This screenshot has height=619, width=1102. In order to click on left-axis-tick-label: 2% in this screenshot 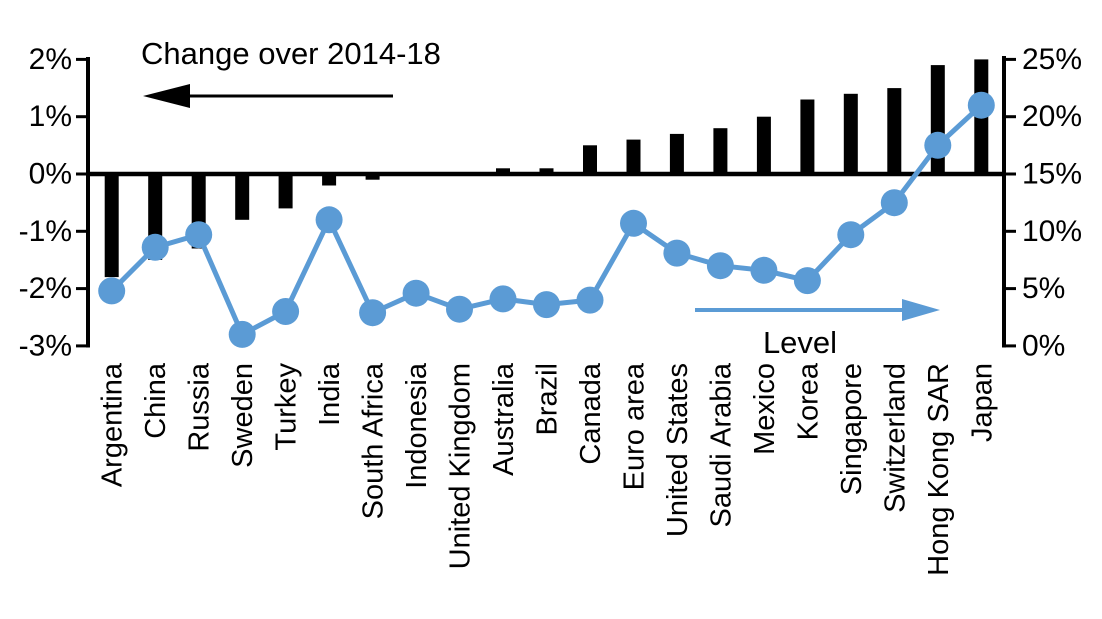, I will do `click(50, 59)`.